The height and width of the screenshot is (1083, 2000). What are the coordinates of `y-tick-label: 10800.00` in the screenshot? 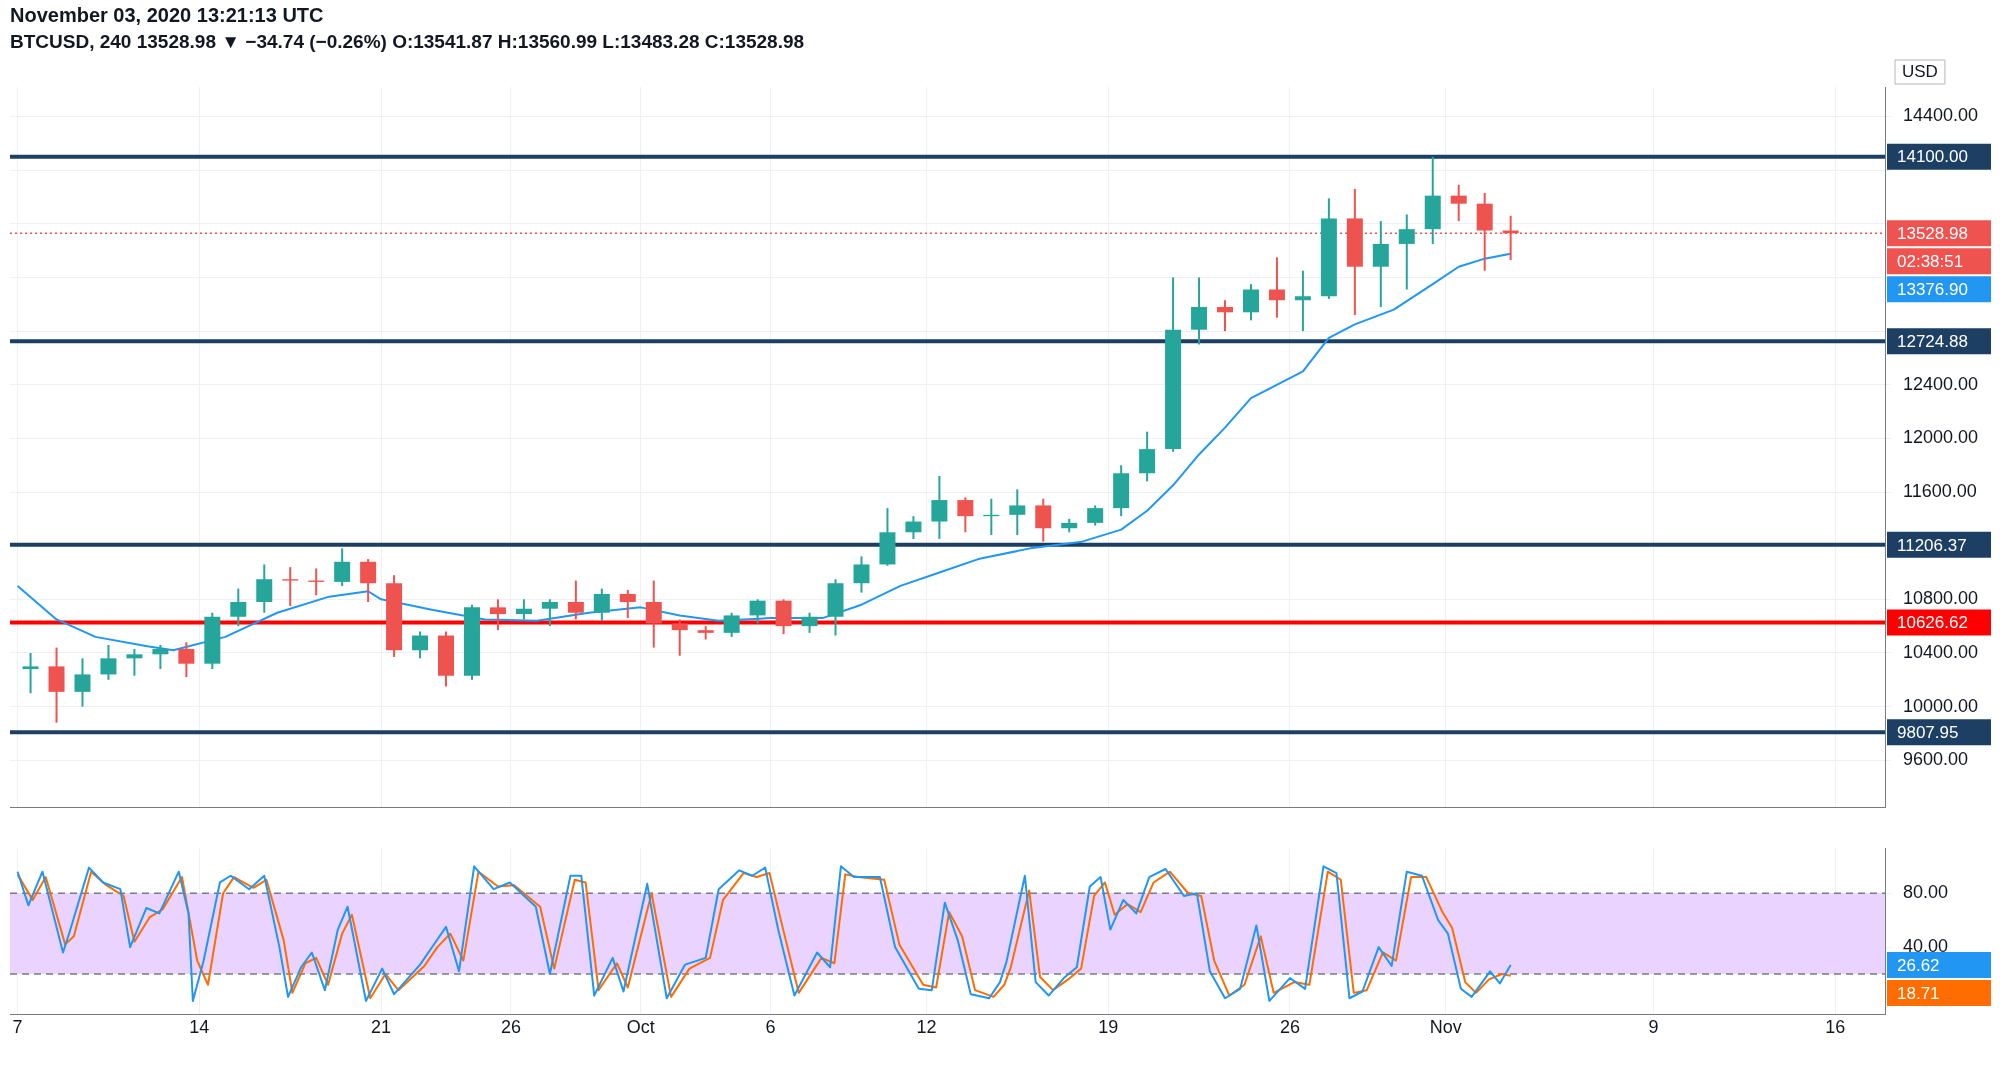 It's located at (1941, 598).